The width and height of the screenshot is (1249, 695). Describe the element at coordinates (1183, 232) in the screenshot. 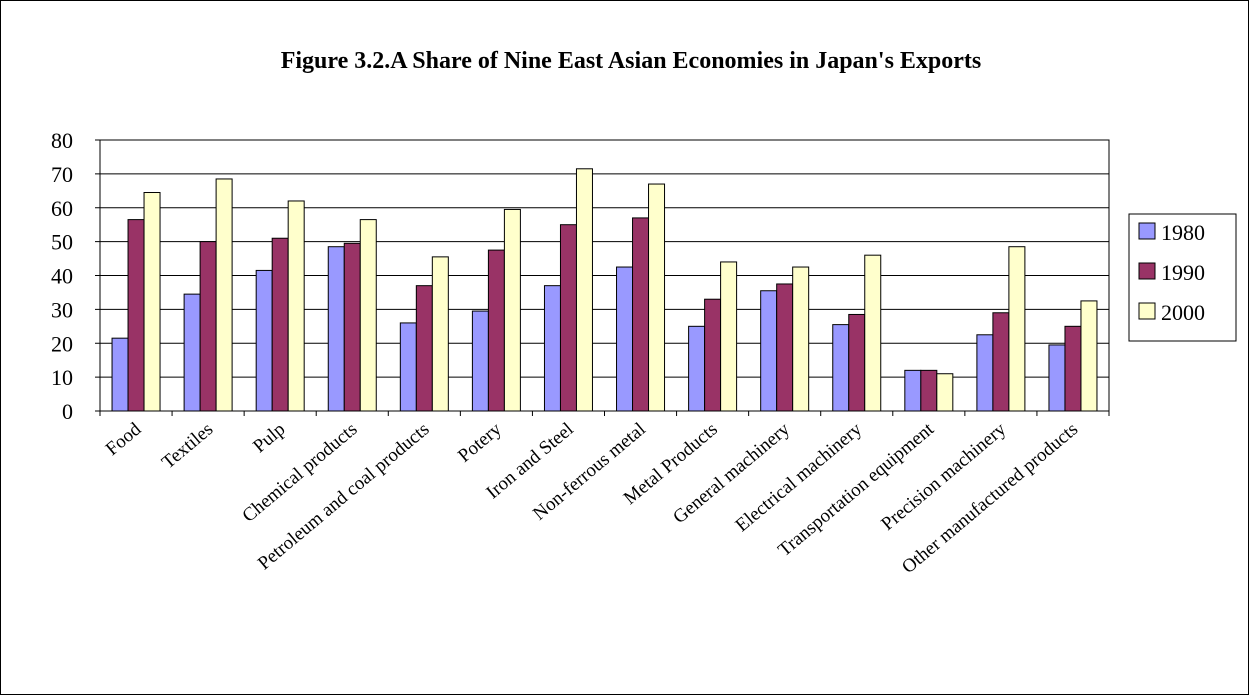

I see `legend-label-1980: 1980` at that location.